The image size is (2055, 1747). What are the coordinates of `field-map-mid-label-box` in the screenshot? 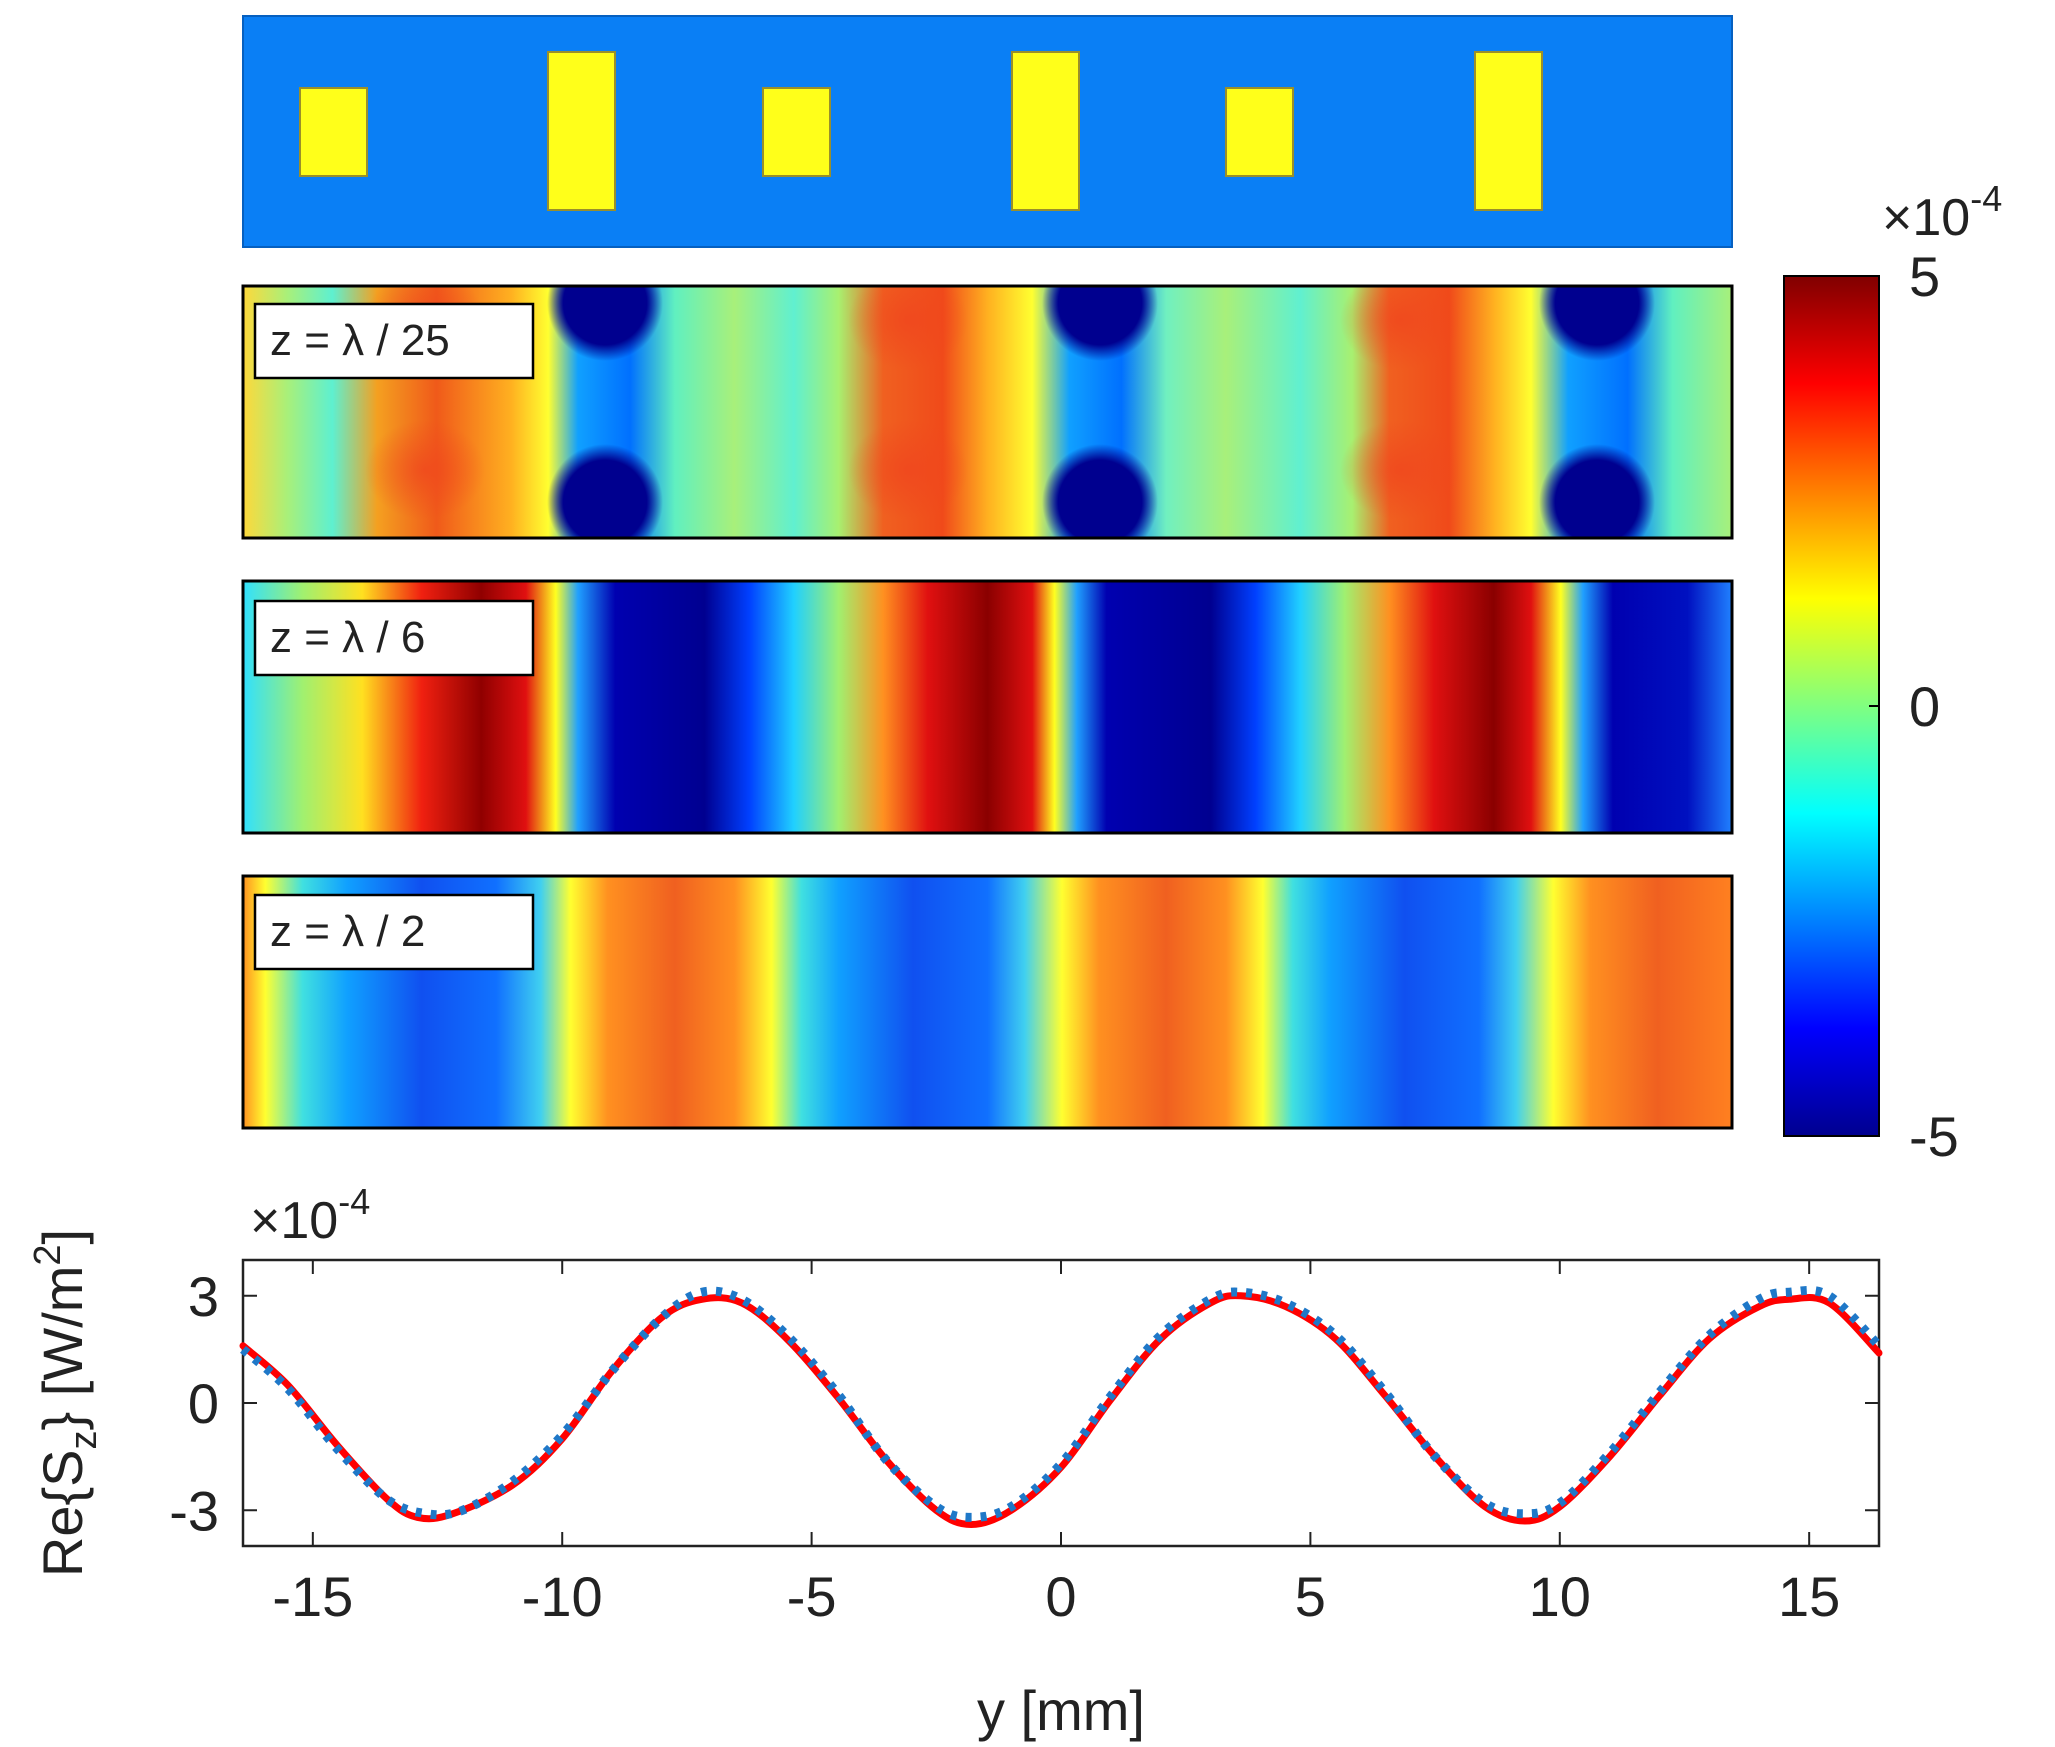 It's located at (394, 638).